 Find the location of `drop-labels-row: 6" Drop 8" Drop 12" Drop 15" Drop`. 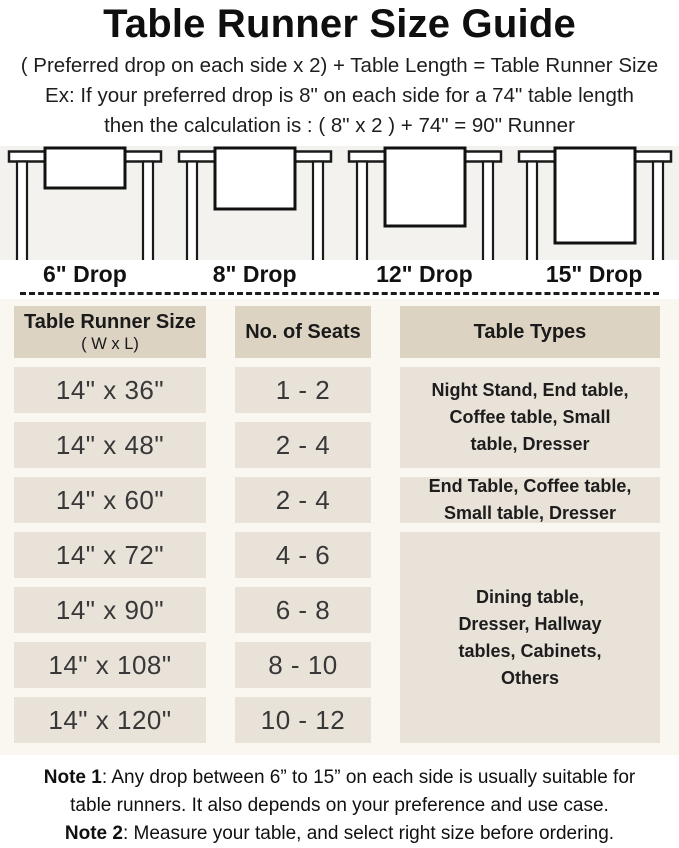

drop-labels-row: 6" Drop 8" Drop 12" Drop 15" Drop is located at coordinates (339, 276).